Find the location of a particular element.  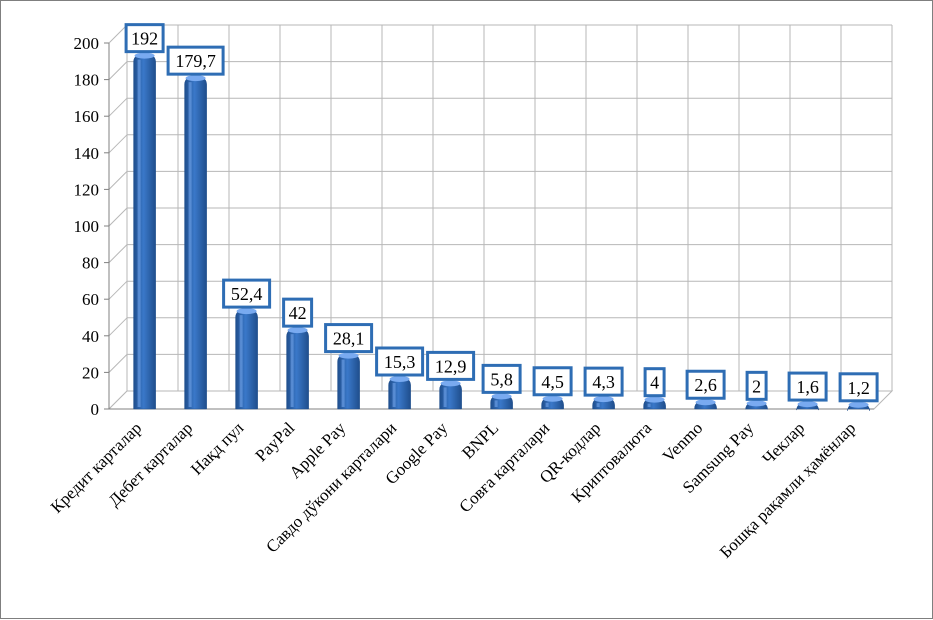

data-label: 4,3 is located at coordinates (603, 381).